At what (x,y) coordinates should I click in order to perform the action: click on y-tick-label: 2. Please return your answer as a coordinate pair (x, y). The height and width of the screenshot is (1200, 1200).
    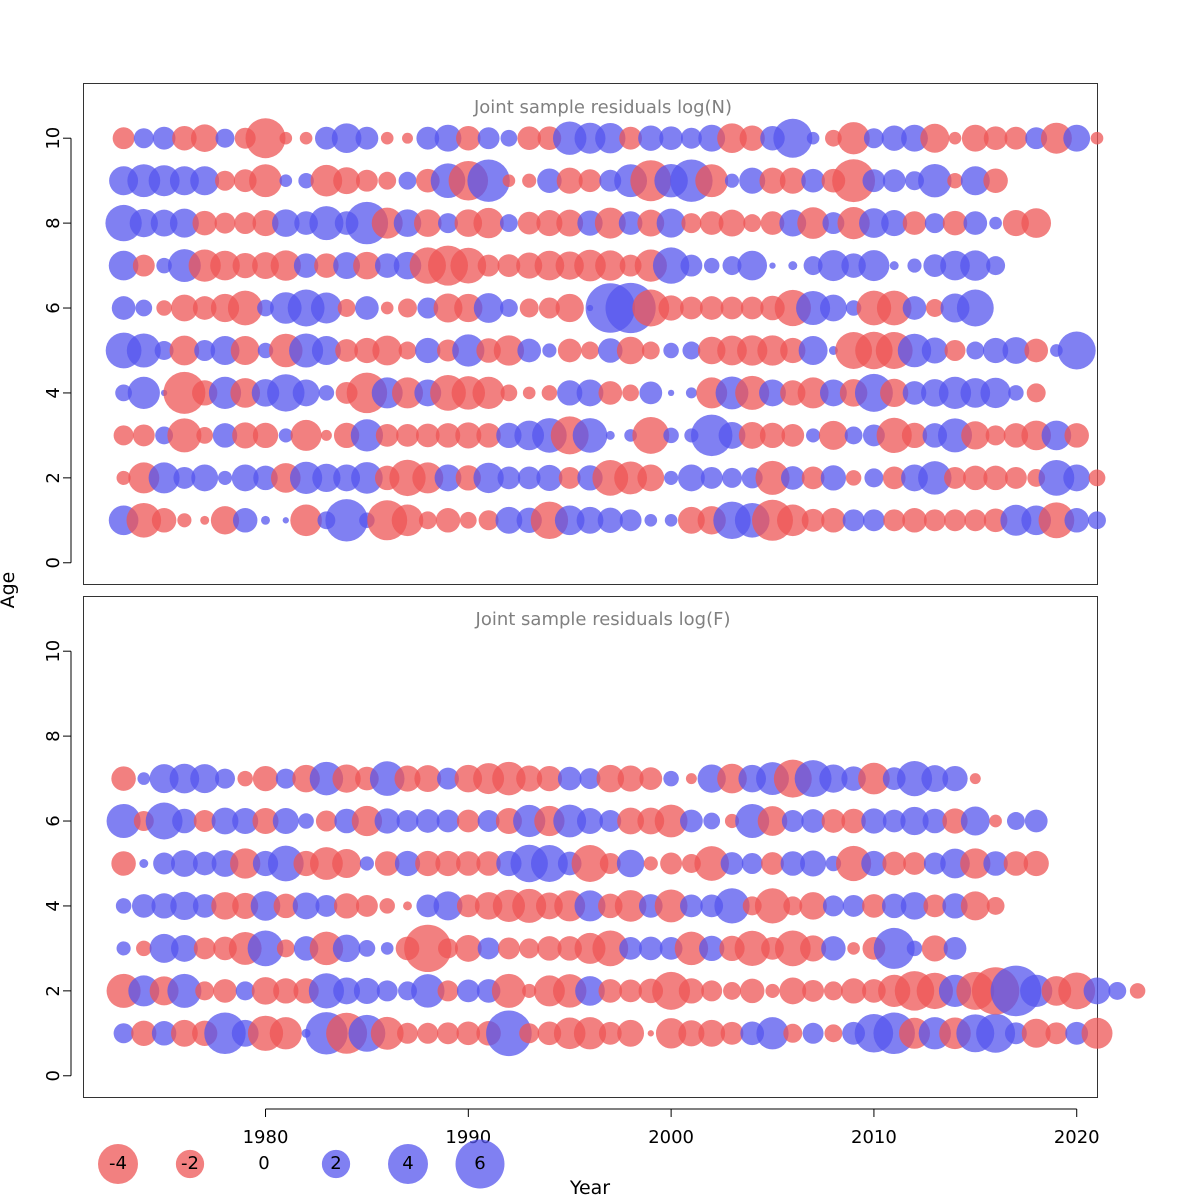
    Looking at the image, I should click on (53, 990).